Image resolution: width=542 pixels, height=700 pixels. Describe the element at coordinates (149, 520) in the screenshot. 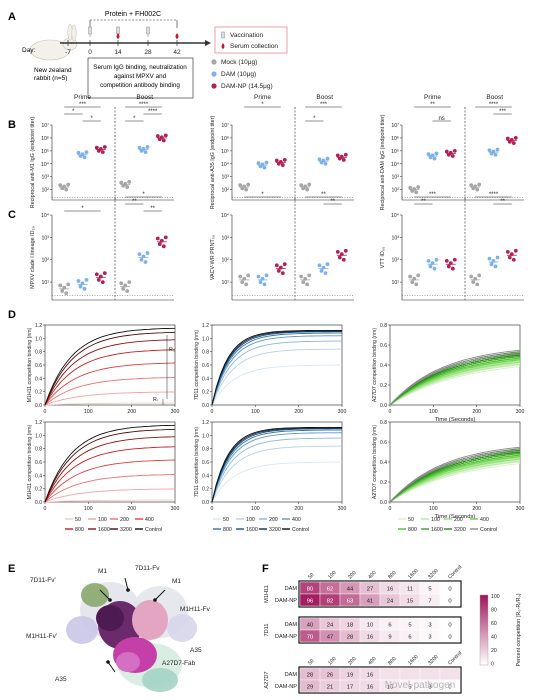

I see `legend-label: 400` at that location.